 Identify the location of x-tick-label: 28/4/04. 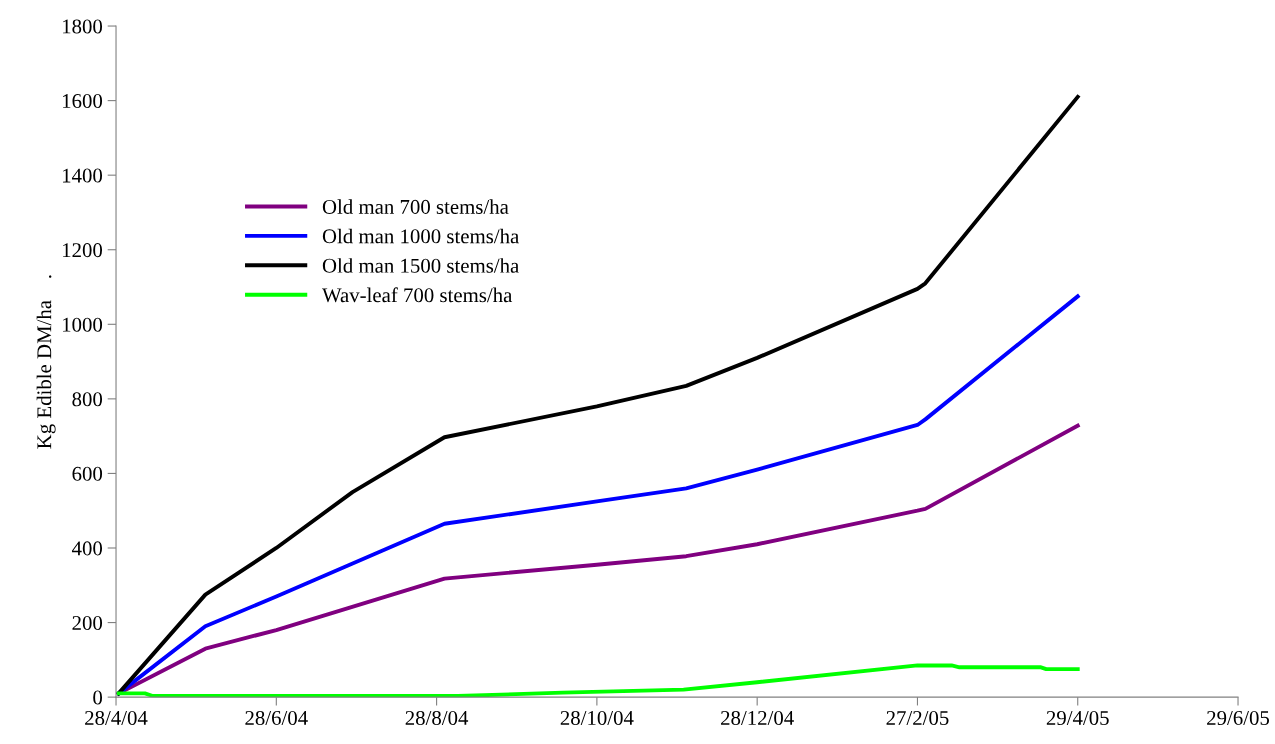
(116, 717).